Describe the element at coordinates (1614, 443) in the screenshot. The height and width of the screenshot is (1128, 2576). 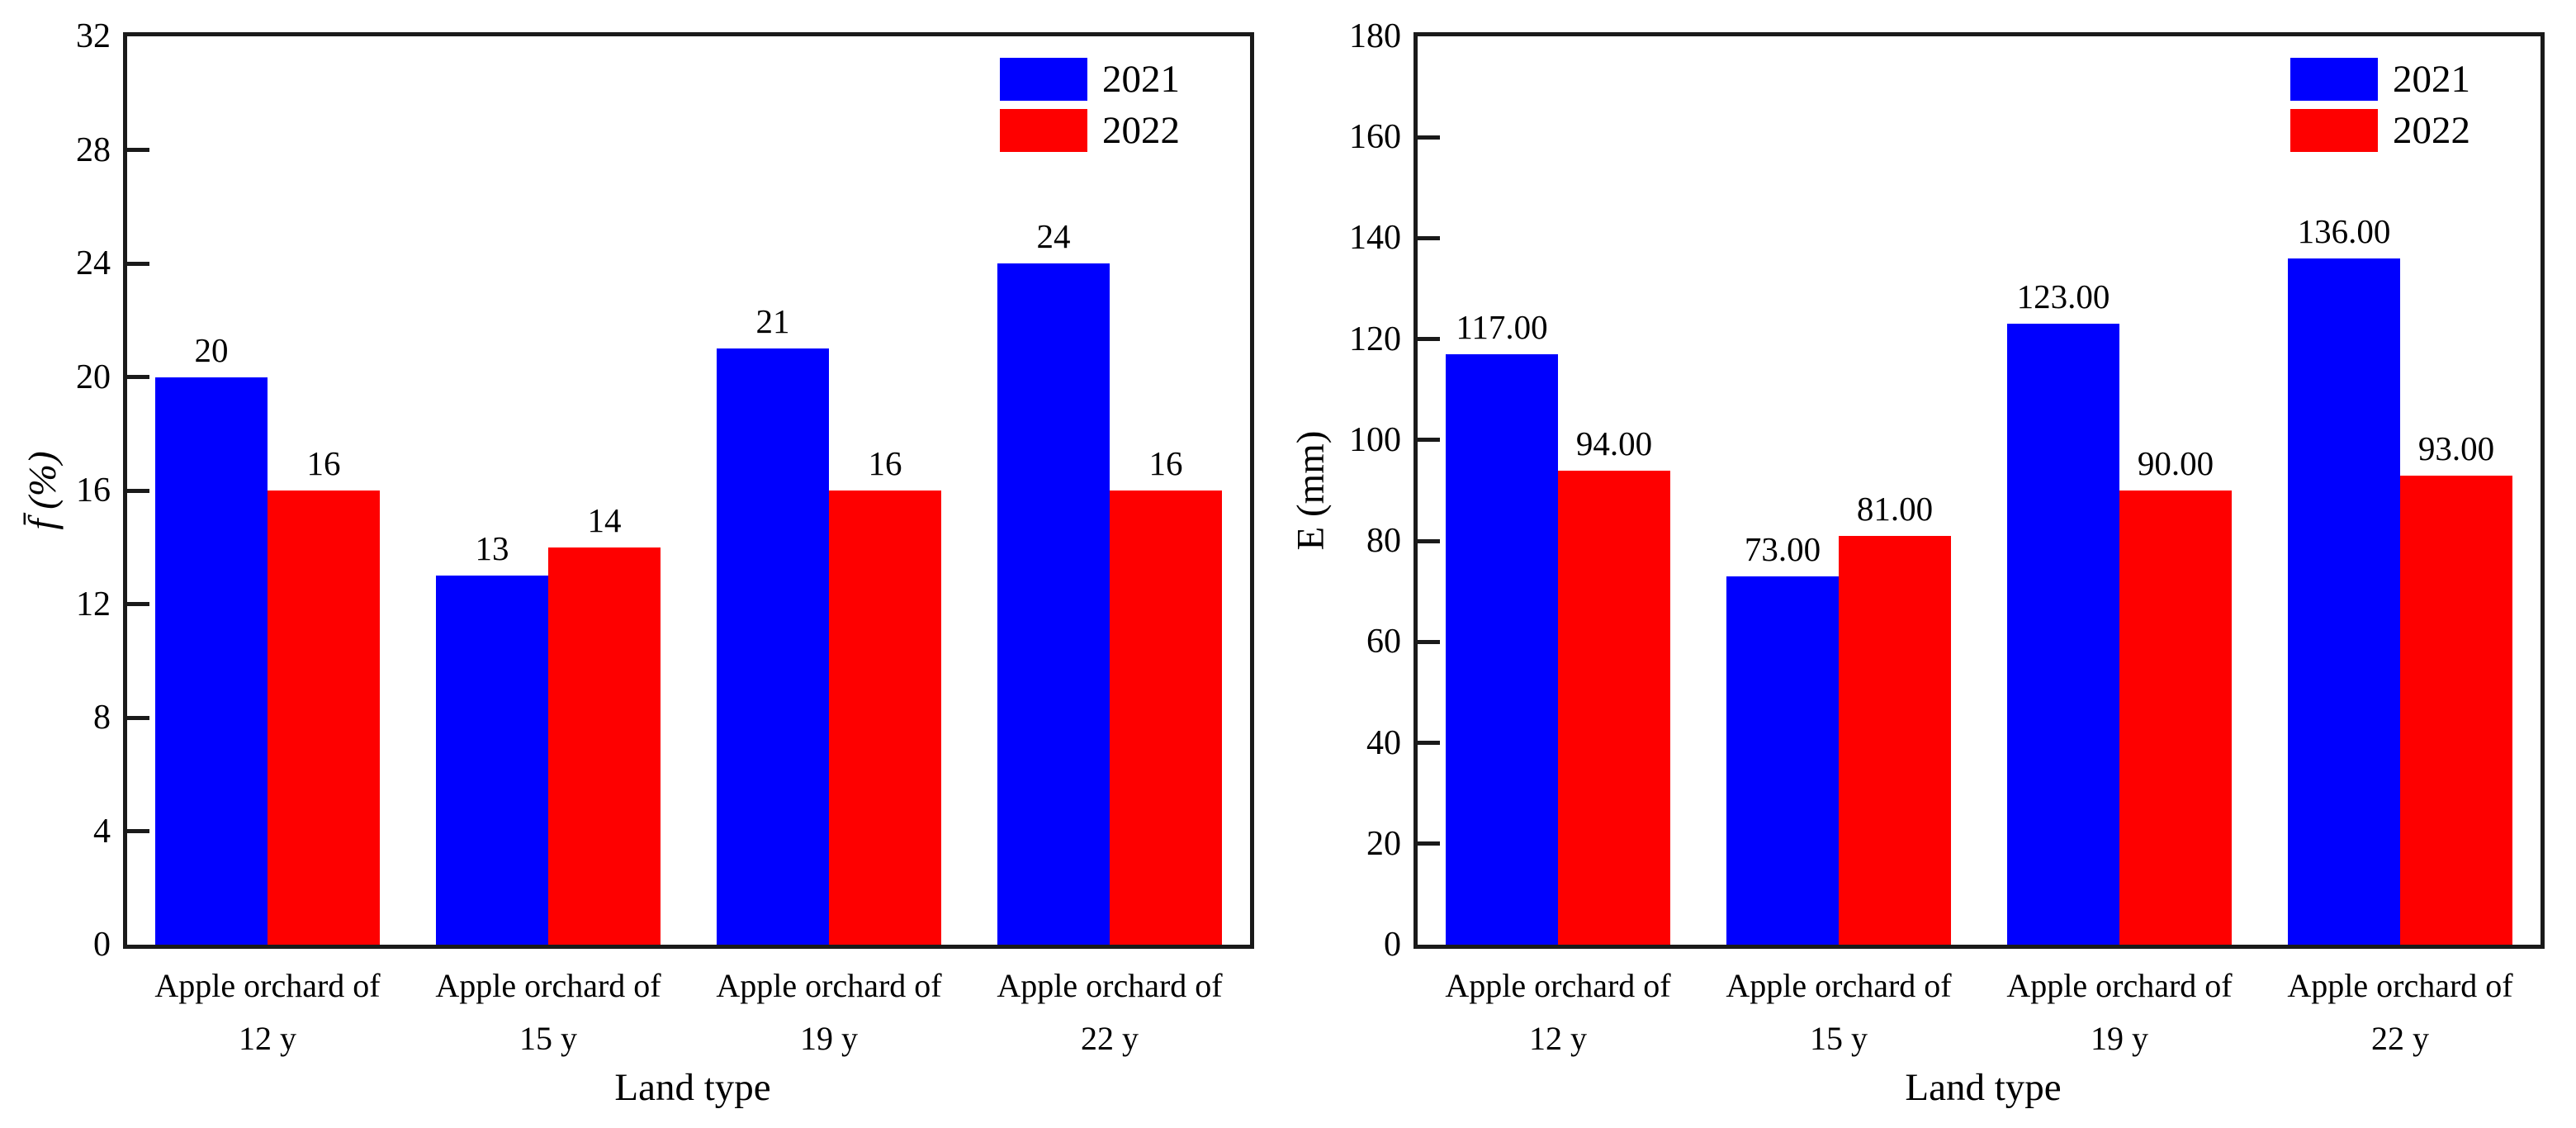
I see `bar-value-label-2022-group-1: 94.00` at that location.